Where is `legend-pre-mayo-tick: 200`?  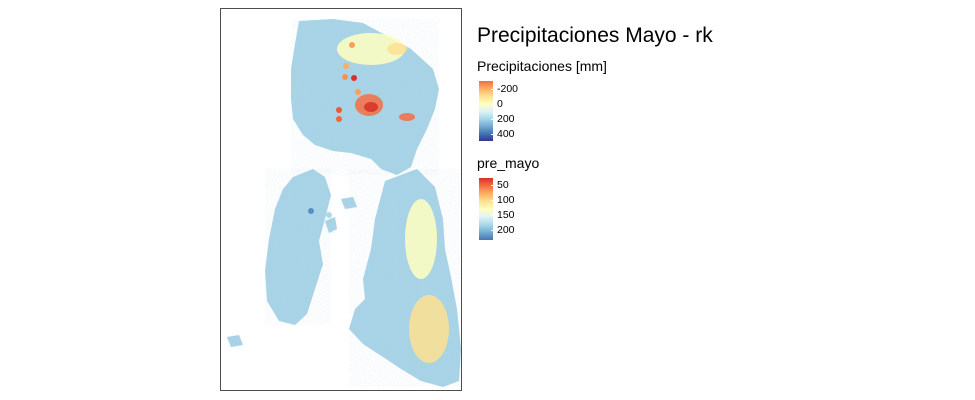
legend-pre-mayo-tick: 200 is located at coordinates (503, 230).